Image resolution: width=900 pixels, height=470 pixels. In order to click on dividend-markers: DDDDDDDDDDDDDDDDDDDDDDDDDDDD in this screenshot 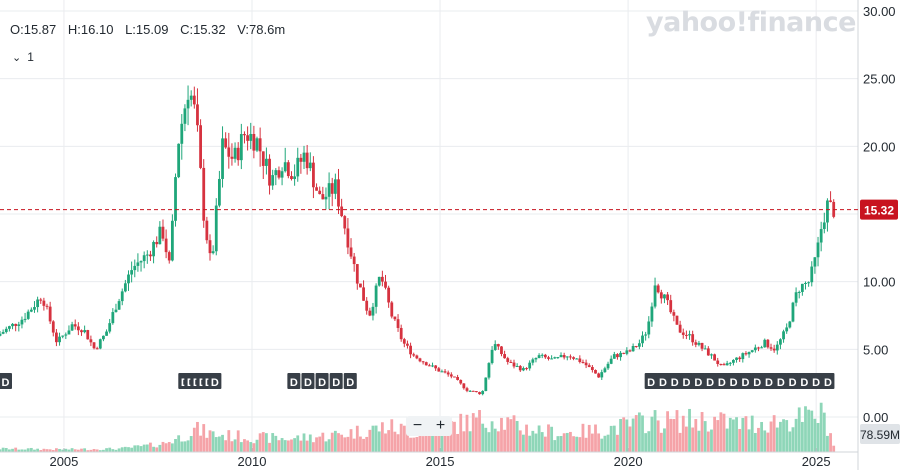, I will do `click(417, 381)`.